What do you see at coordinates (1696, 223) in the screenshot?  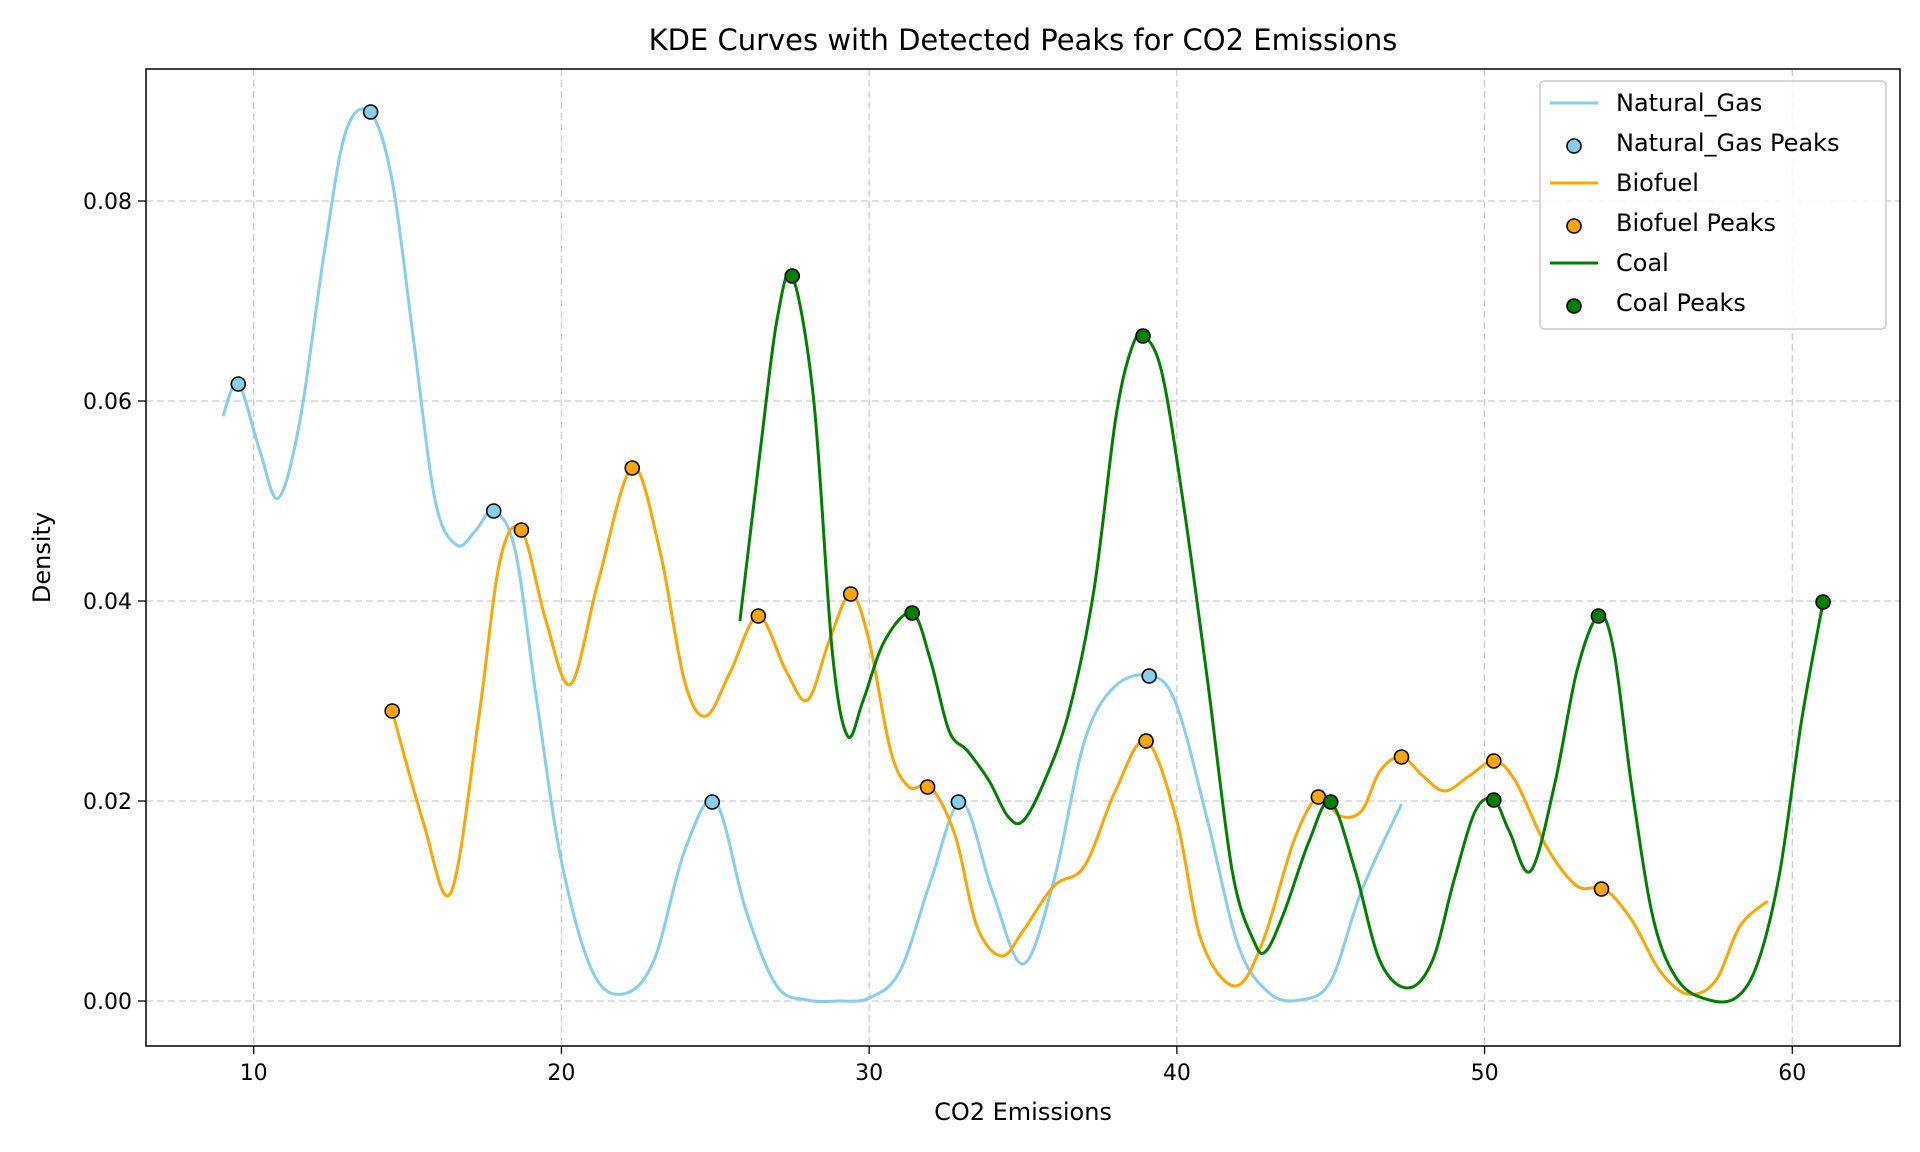 I see `biofuel-peaks-legend-label: Biofuel Peaks` at bounding box center [1696, 223].